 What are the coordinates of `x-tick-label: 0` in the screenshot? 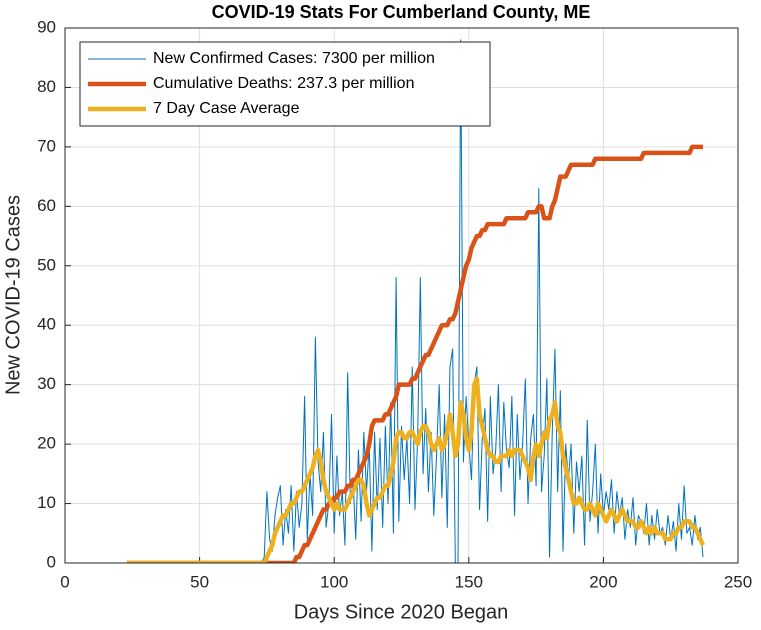 It's located at (64, 581).